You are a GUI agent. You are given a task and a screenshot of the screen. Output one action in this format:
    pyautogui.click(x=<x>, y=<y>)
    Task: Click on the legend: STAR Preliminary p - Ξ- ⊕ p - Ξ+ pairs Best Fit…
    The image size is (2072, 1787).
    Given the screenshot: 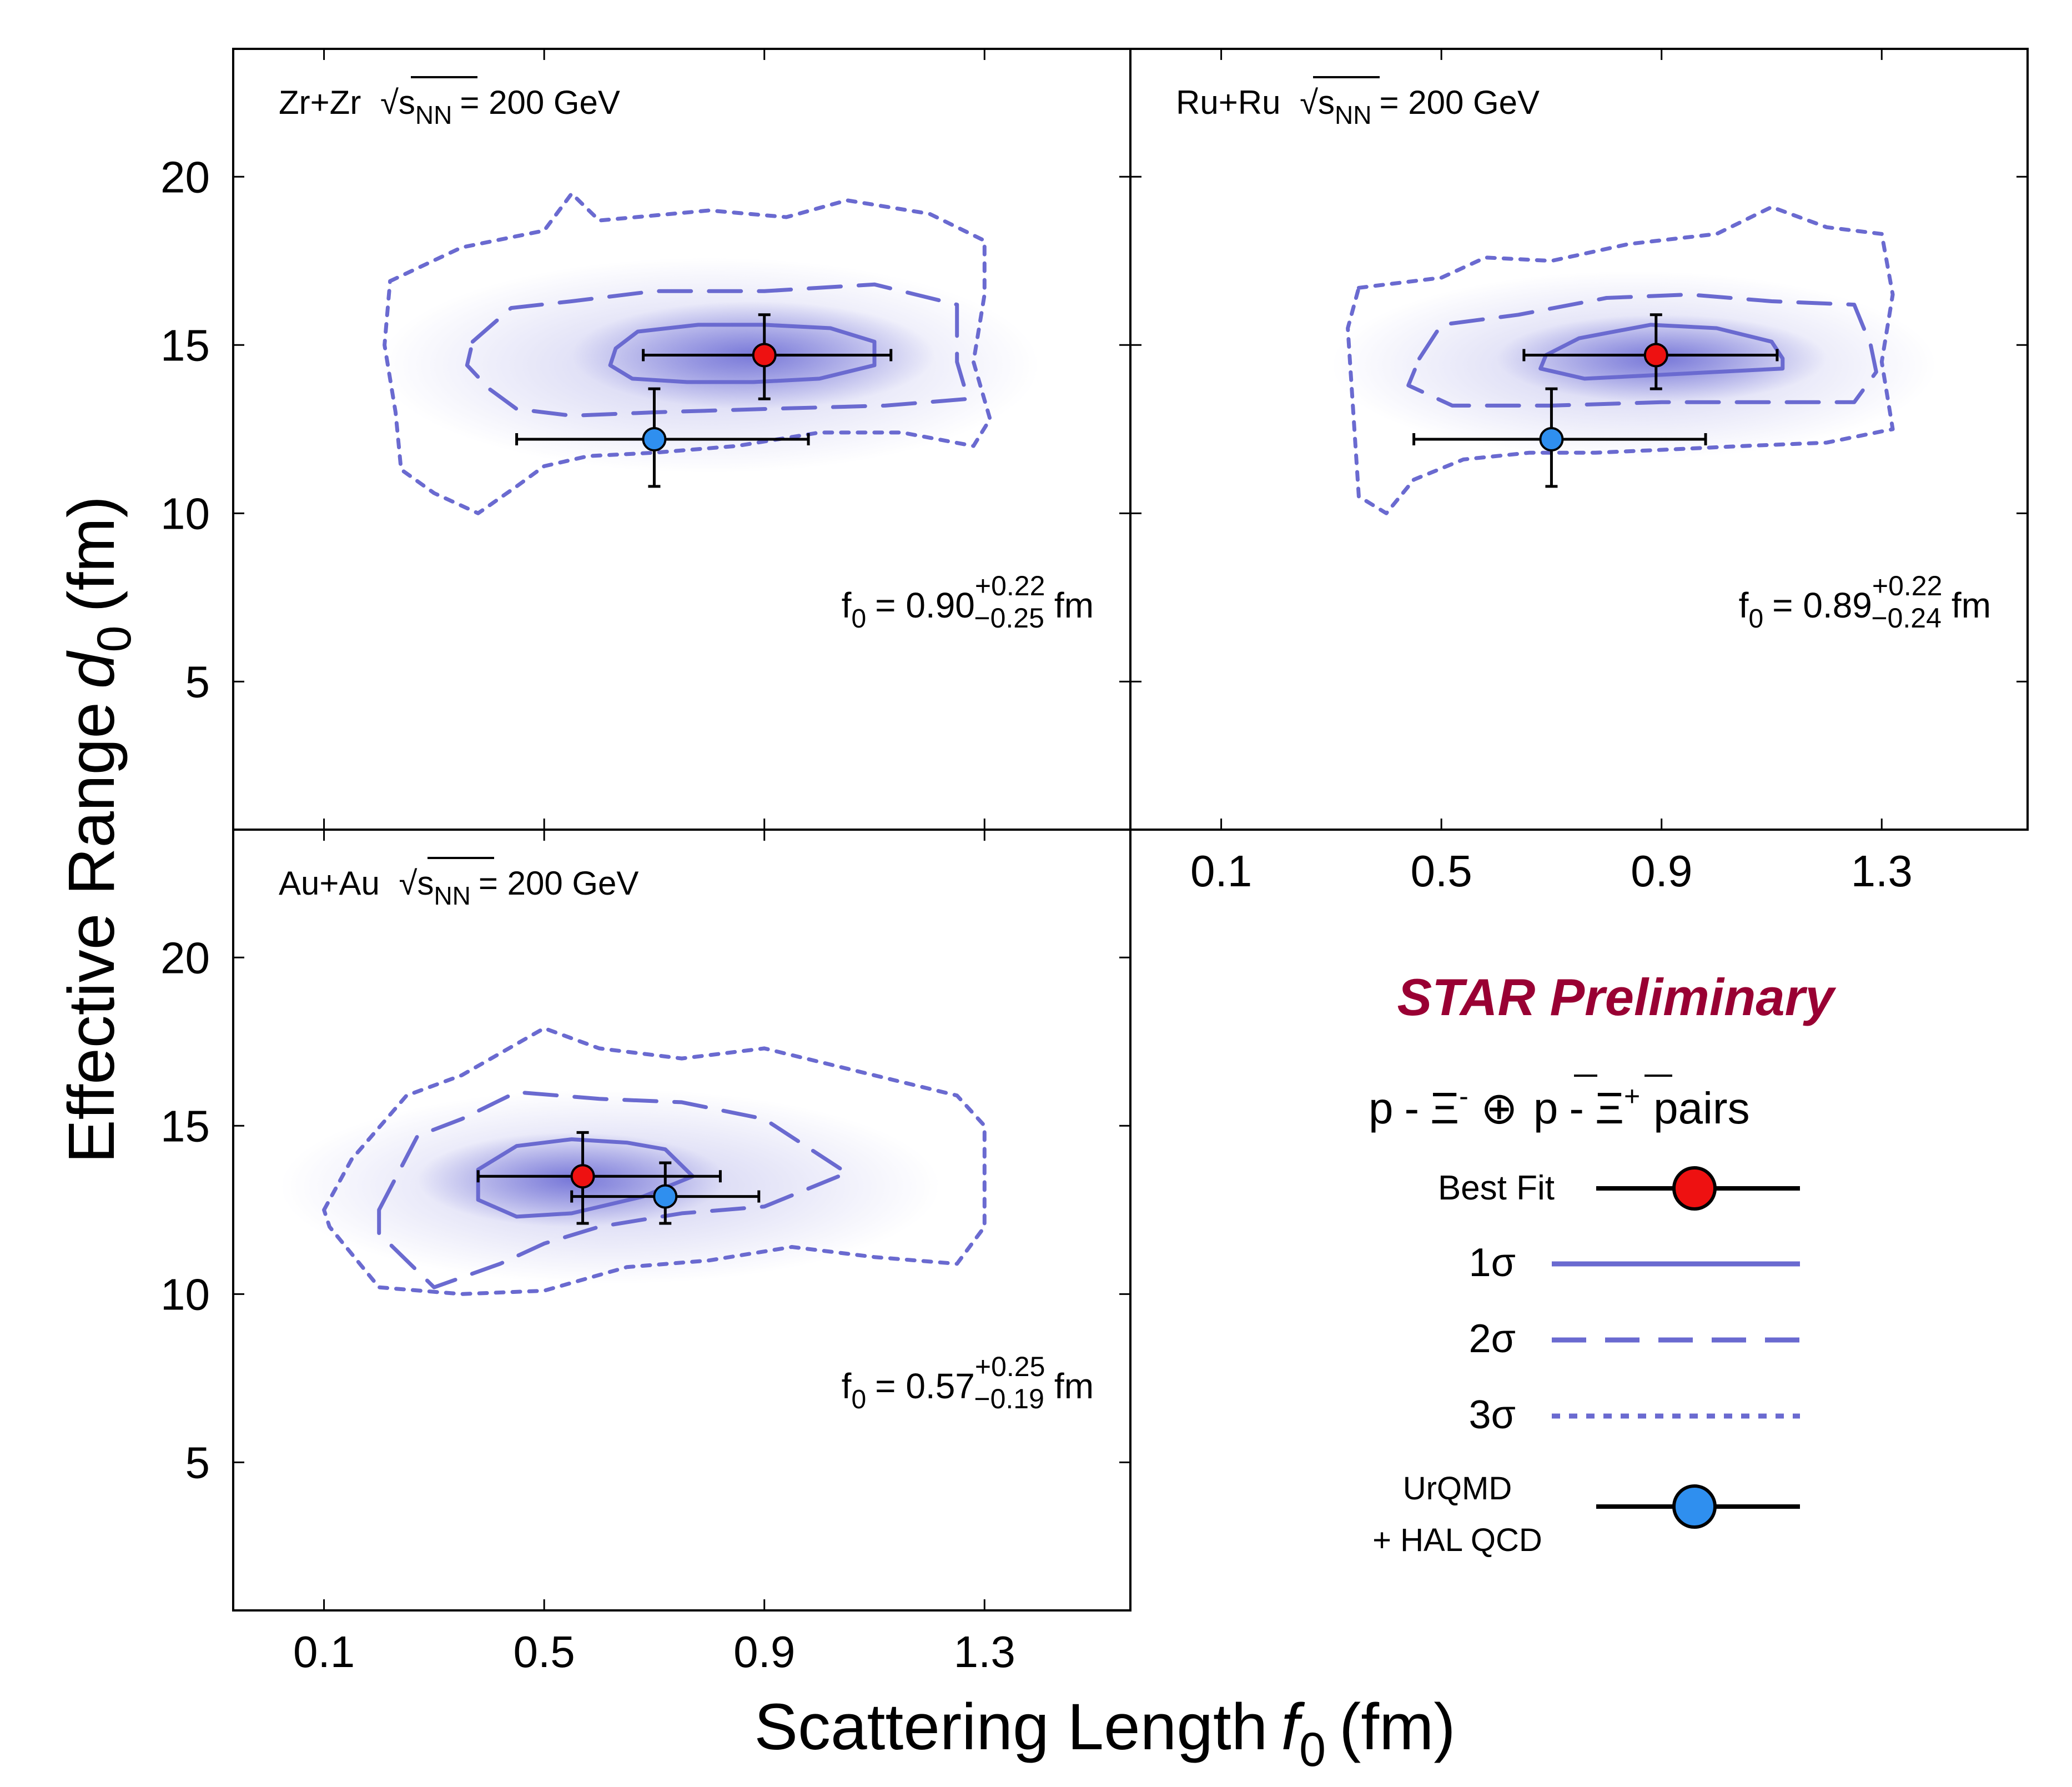 What is the action you would take?
    pyautogui.click(x=1603, y=1263)
    